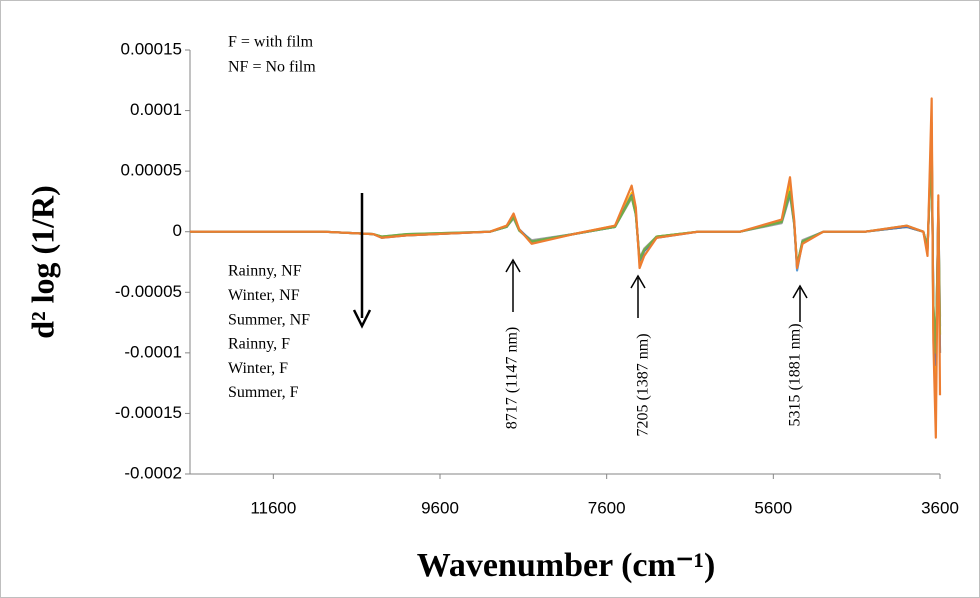  Describe the element at coordinates (265, 271) in the screenshot. I see `legend-entry: Rainny, NF` at that location.